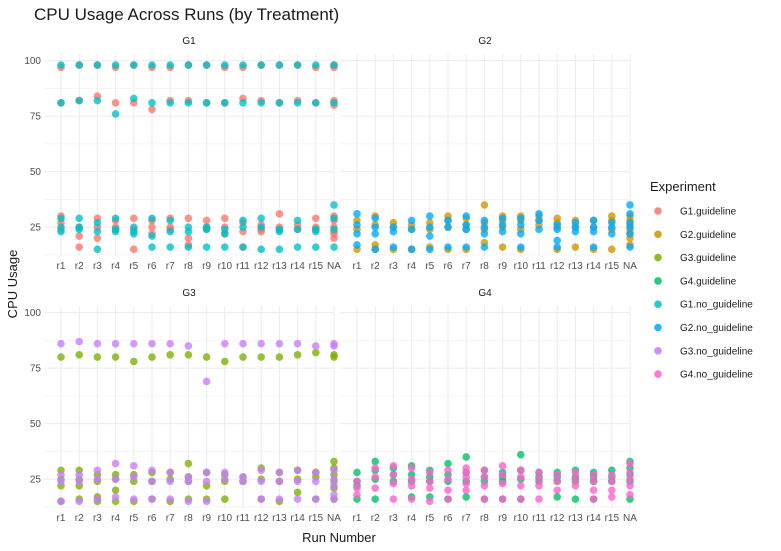  What do you see at coordinates (133, 518) in the screenshot?
I see `x-tick-label: r5` at bounding box center [133, 518].